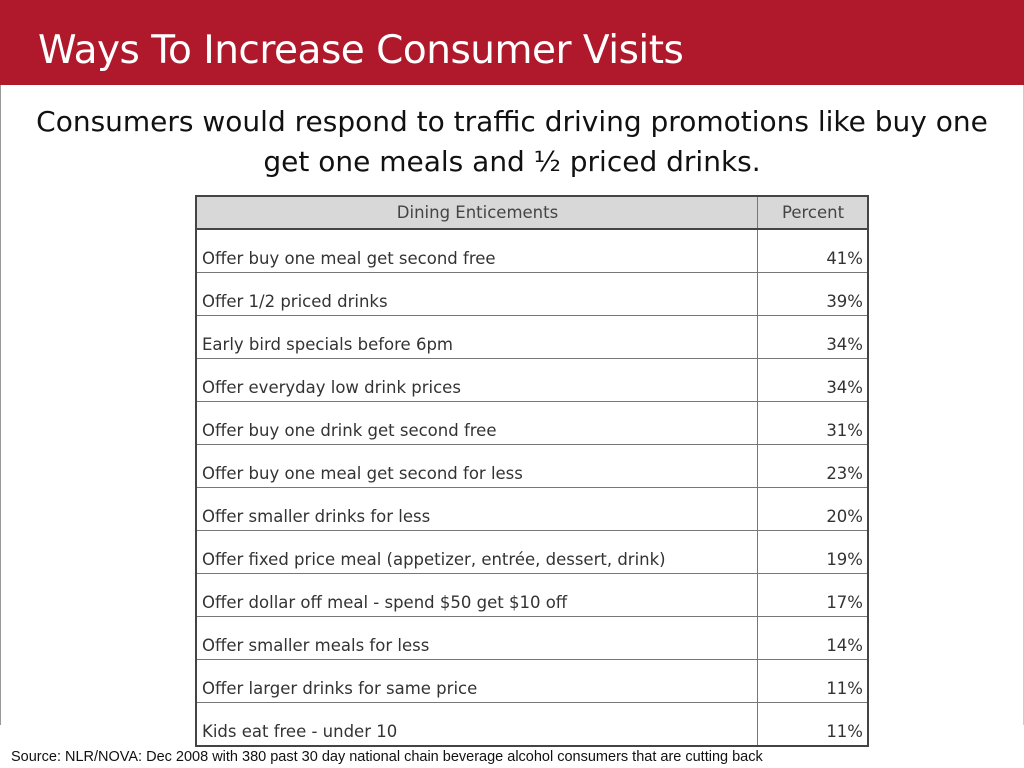 Image resolution: width=1024 pixels, height=768 pixels. I want to click on table-row: Offer everyday low drink prices 34%, so click(532, 380).